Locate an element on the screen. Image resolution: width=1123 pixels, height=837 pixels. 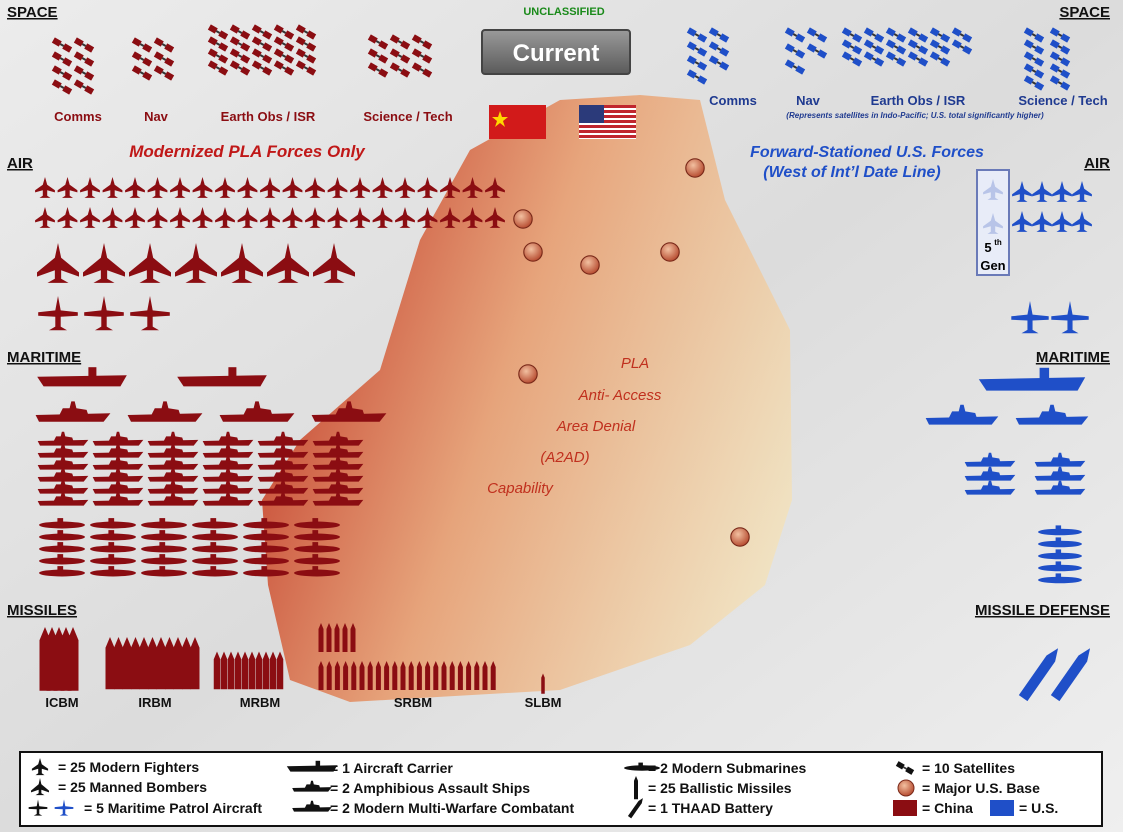
current-button is located at coordinates (556, 52).